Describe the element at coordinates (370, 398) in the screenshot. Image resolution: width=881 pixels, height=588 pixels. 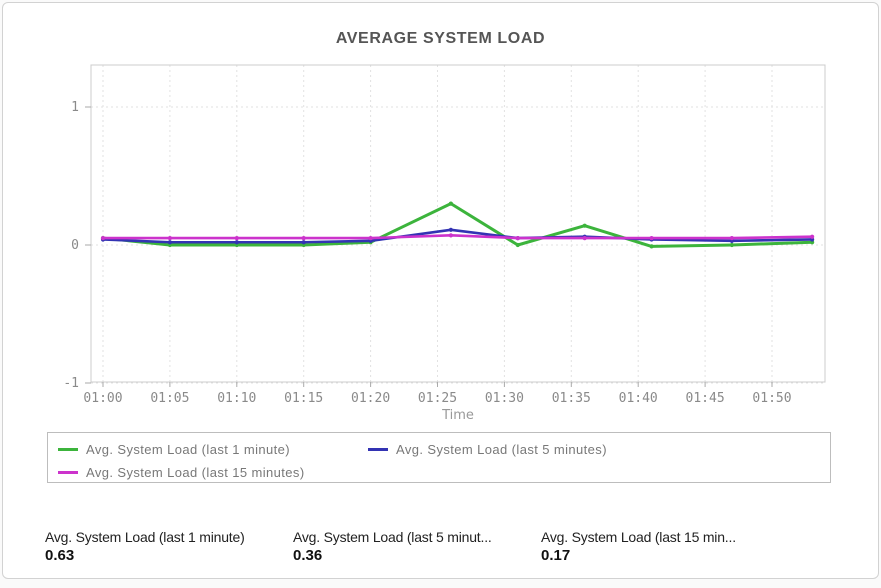
I see `x-tick-label: 01:20` at that location.